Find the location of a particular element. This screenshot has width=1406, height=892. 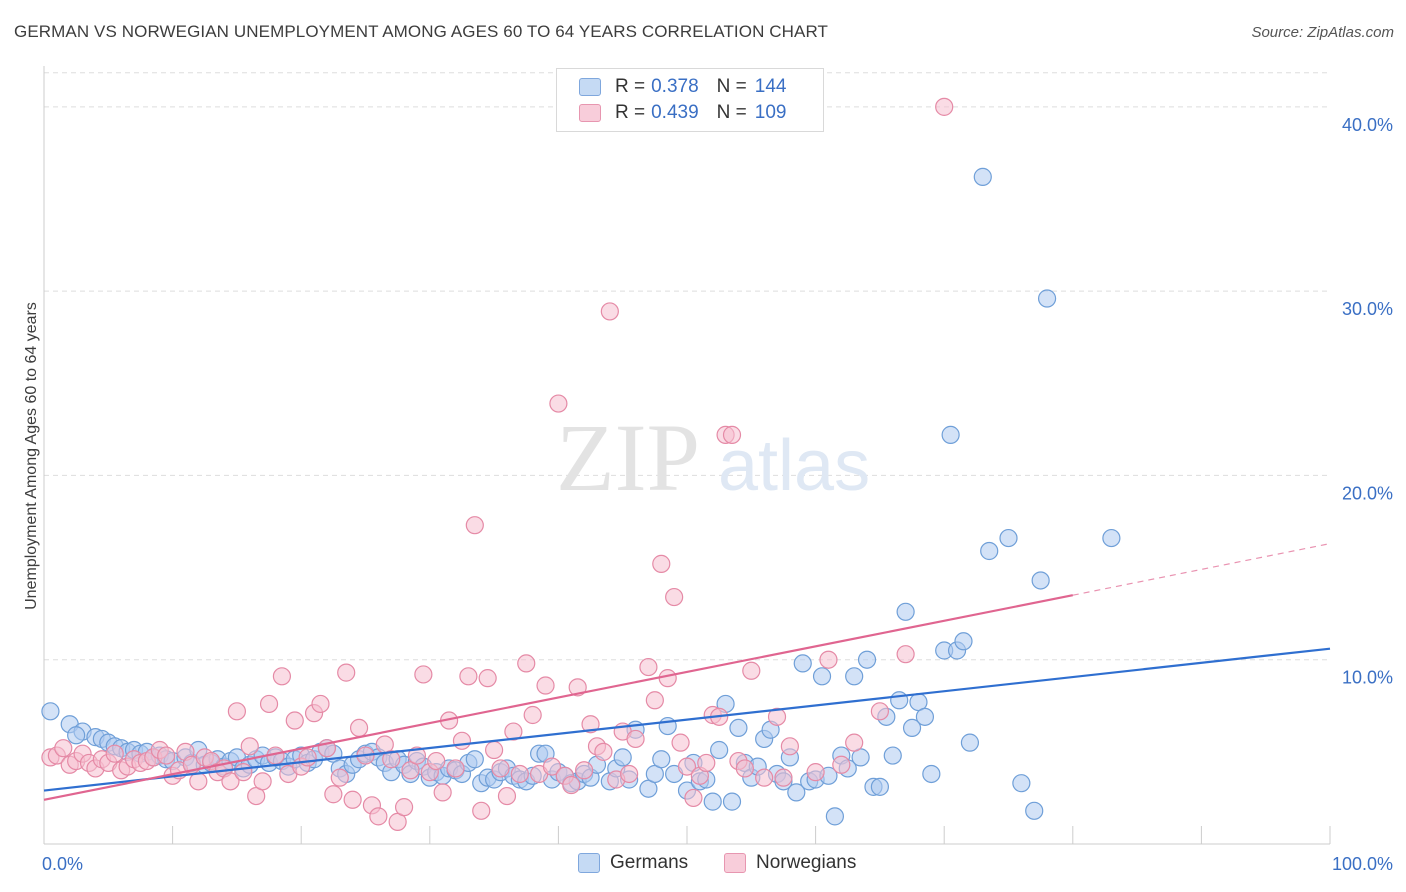

legend-row-germans: R = 0.378 N = 144 is located at coordinates (682, 87).